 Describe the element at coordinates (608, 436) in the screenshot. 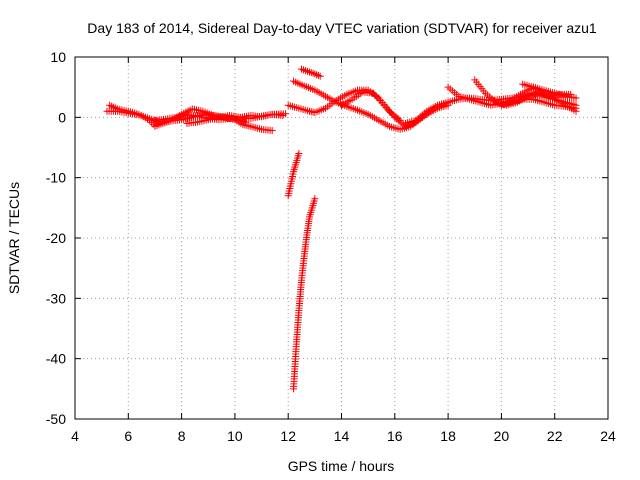

I see `x-tick-label: 24` at that location.